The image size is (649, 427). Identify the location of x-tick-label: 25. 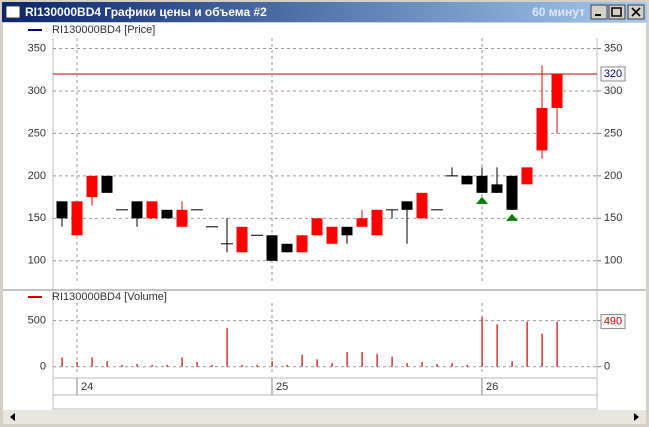
(282, 387).